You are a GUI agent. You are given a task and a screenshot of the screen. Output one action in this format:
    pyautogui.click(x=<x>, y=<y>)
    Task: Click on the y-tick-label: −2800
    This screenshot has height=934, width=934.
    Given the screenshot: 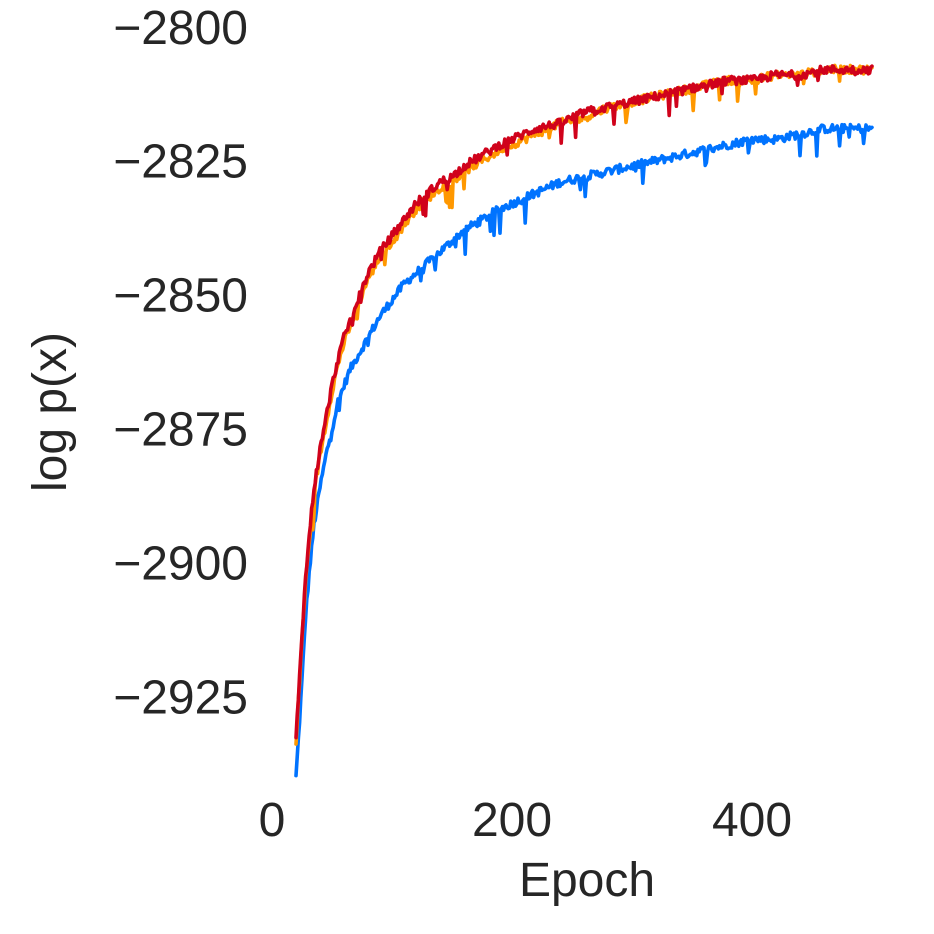 What is the action you would take?
    pyautogui.click(x=180, y=28)
    